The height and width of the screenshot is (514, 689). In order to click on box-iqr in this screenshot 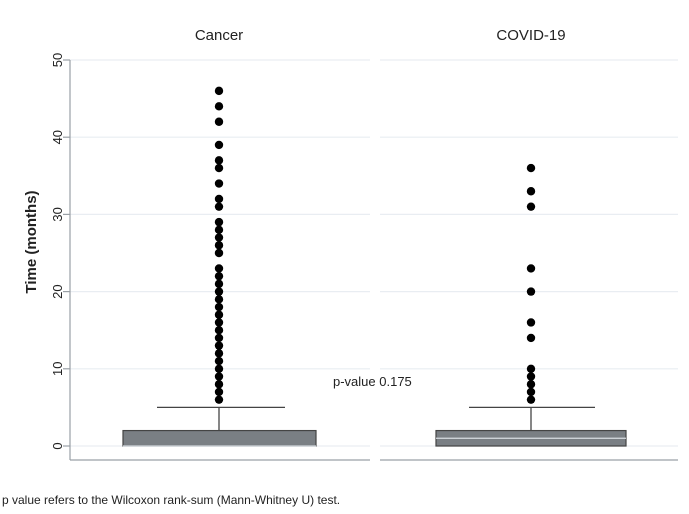, I will do `click(219, 438)`.